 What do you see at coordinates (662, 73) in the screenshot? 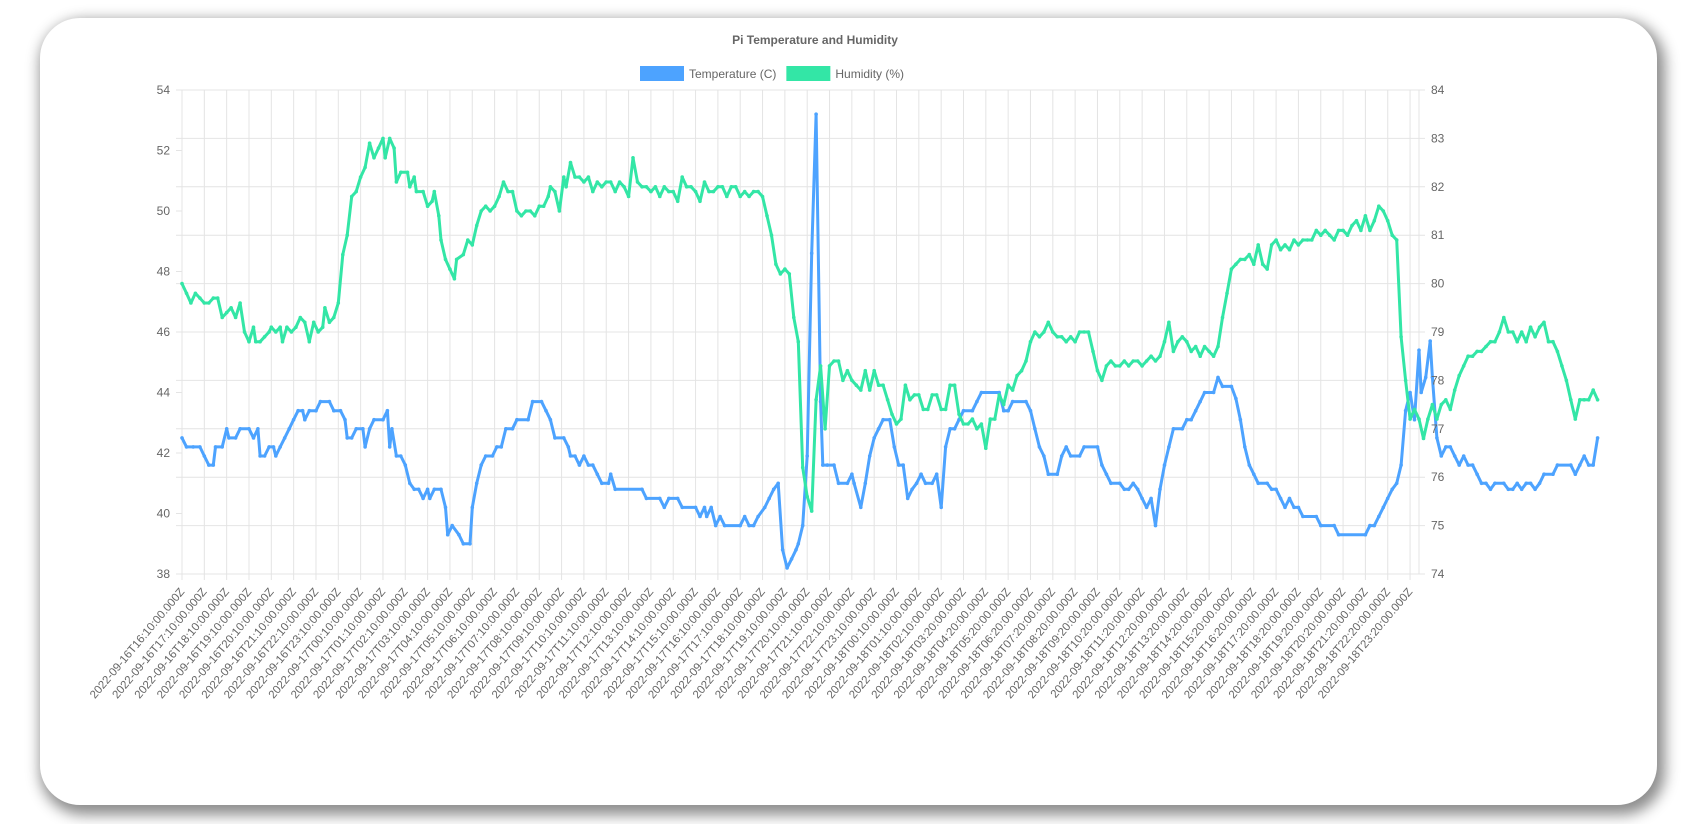
I see `legend-swatch` at bounding box center [662, 73].